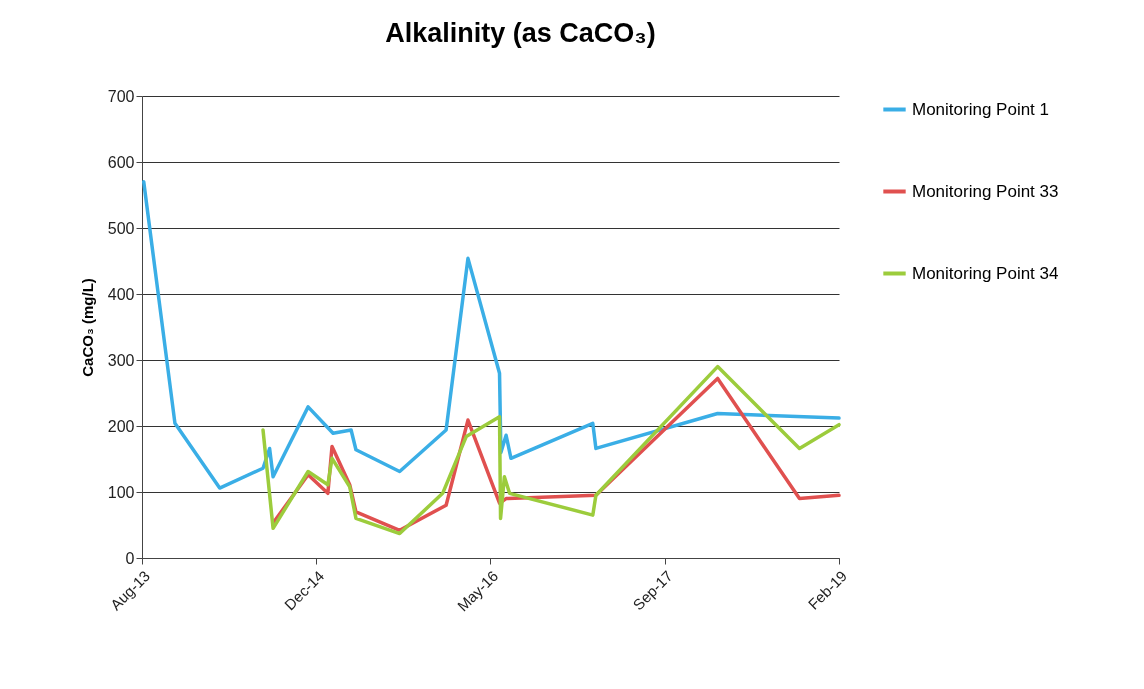  Describe the element at coordinates (121, 294) in the screenshot. I see `y-tick-label: 400` at that location.